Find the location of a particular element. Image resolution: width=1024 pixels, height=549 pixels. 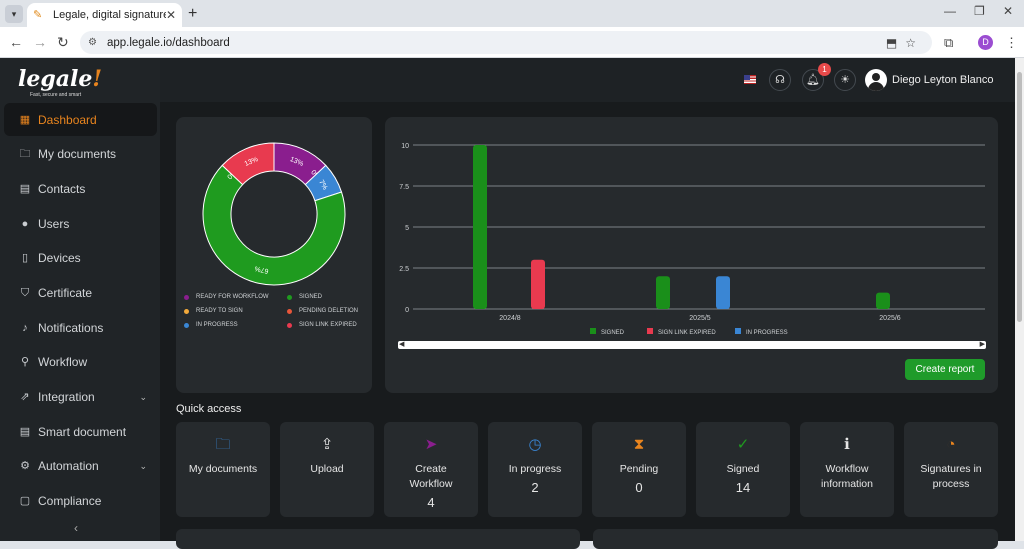

dashboard-icon: ▦ is located at coordinates (25, 119).